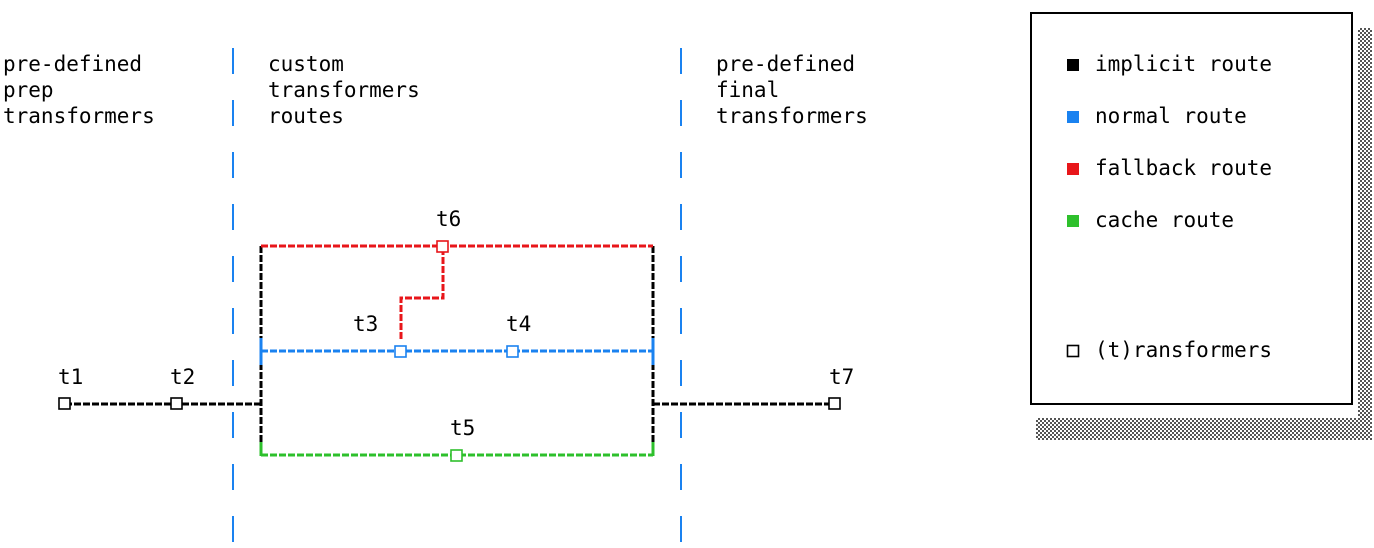 This screenshot has width=1374, height=548. I want to click on transformer-t1: t1, so click(70, 387).